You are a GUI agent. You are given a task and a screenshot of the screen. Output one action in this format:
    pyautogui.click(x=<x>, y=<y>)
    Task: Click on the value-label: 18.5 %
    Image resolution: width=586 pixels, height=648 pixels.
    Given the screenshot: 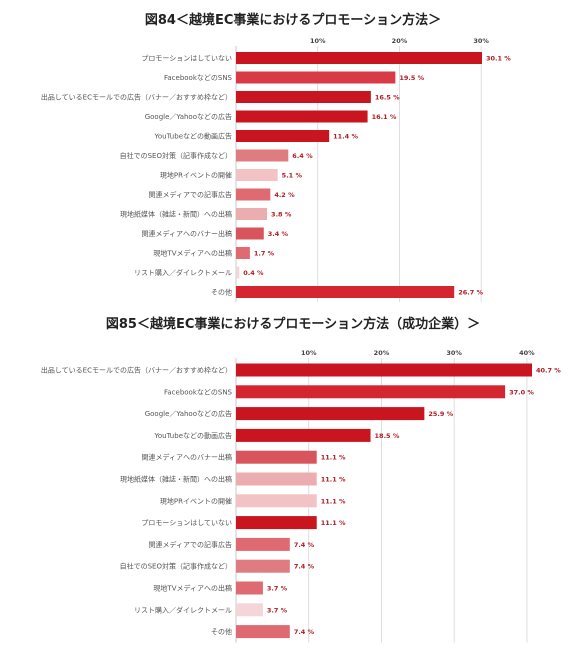 What is the action you would take?
    pyautogui.click(x=387, y=436)
    